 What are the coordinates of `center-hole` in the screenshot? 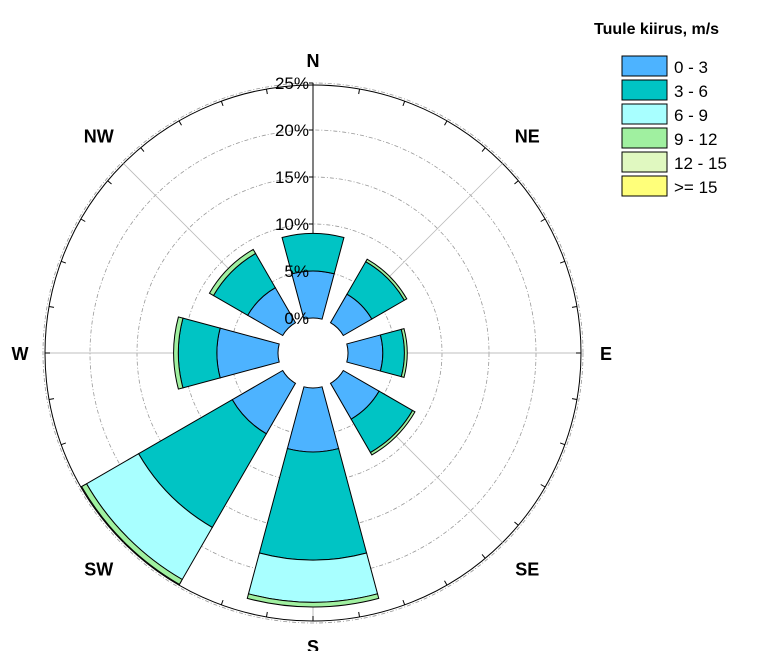 It's located at (313, 353).